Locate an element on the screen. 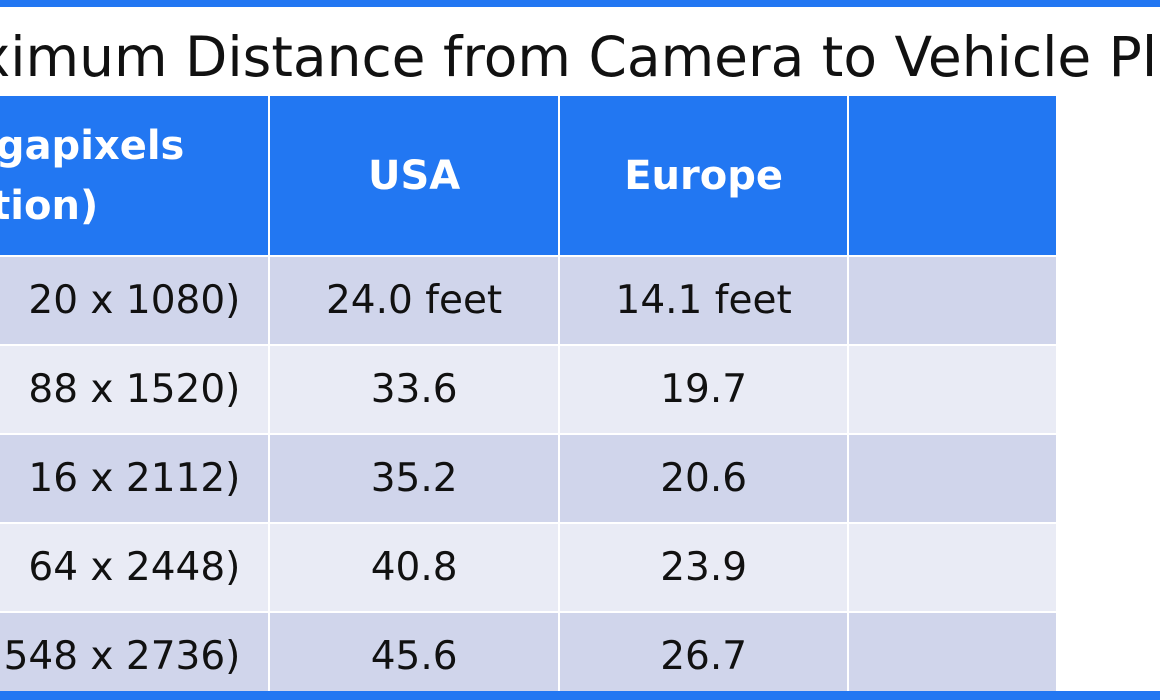 Image resolution: width=1160 pixels, height=700 pixels. table-row: 20 x 1080) 24.0 feet 14.1 feet is located at coordinates (529, 300).